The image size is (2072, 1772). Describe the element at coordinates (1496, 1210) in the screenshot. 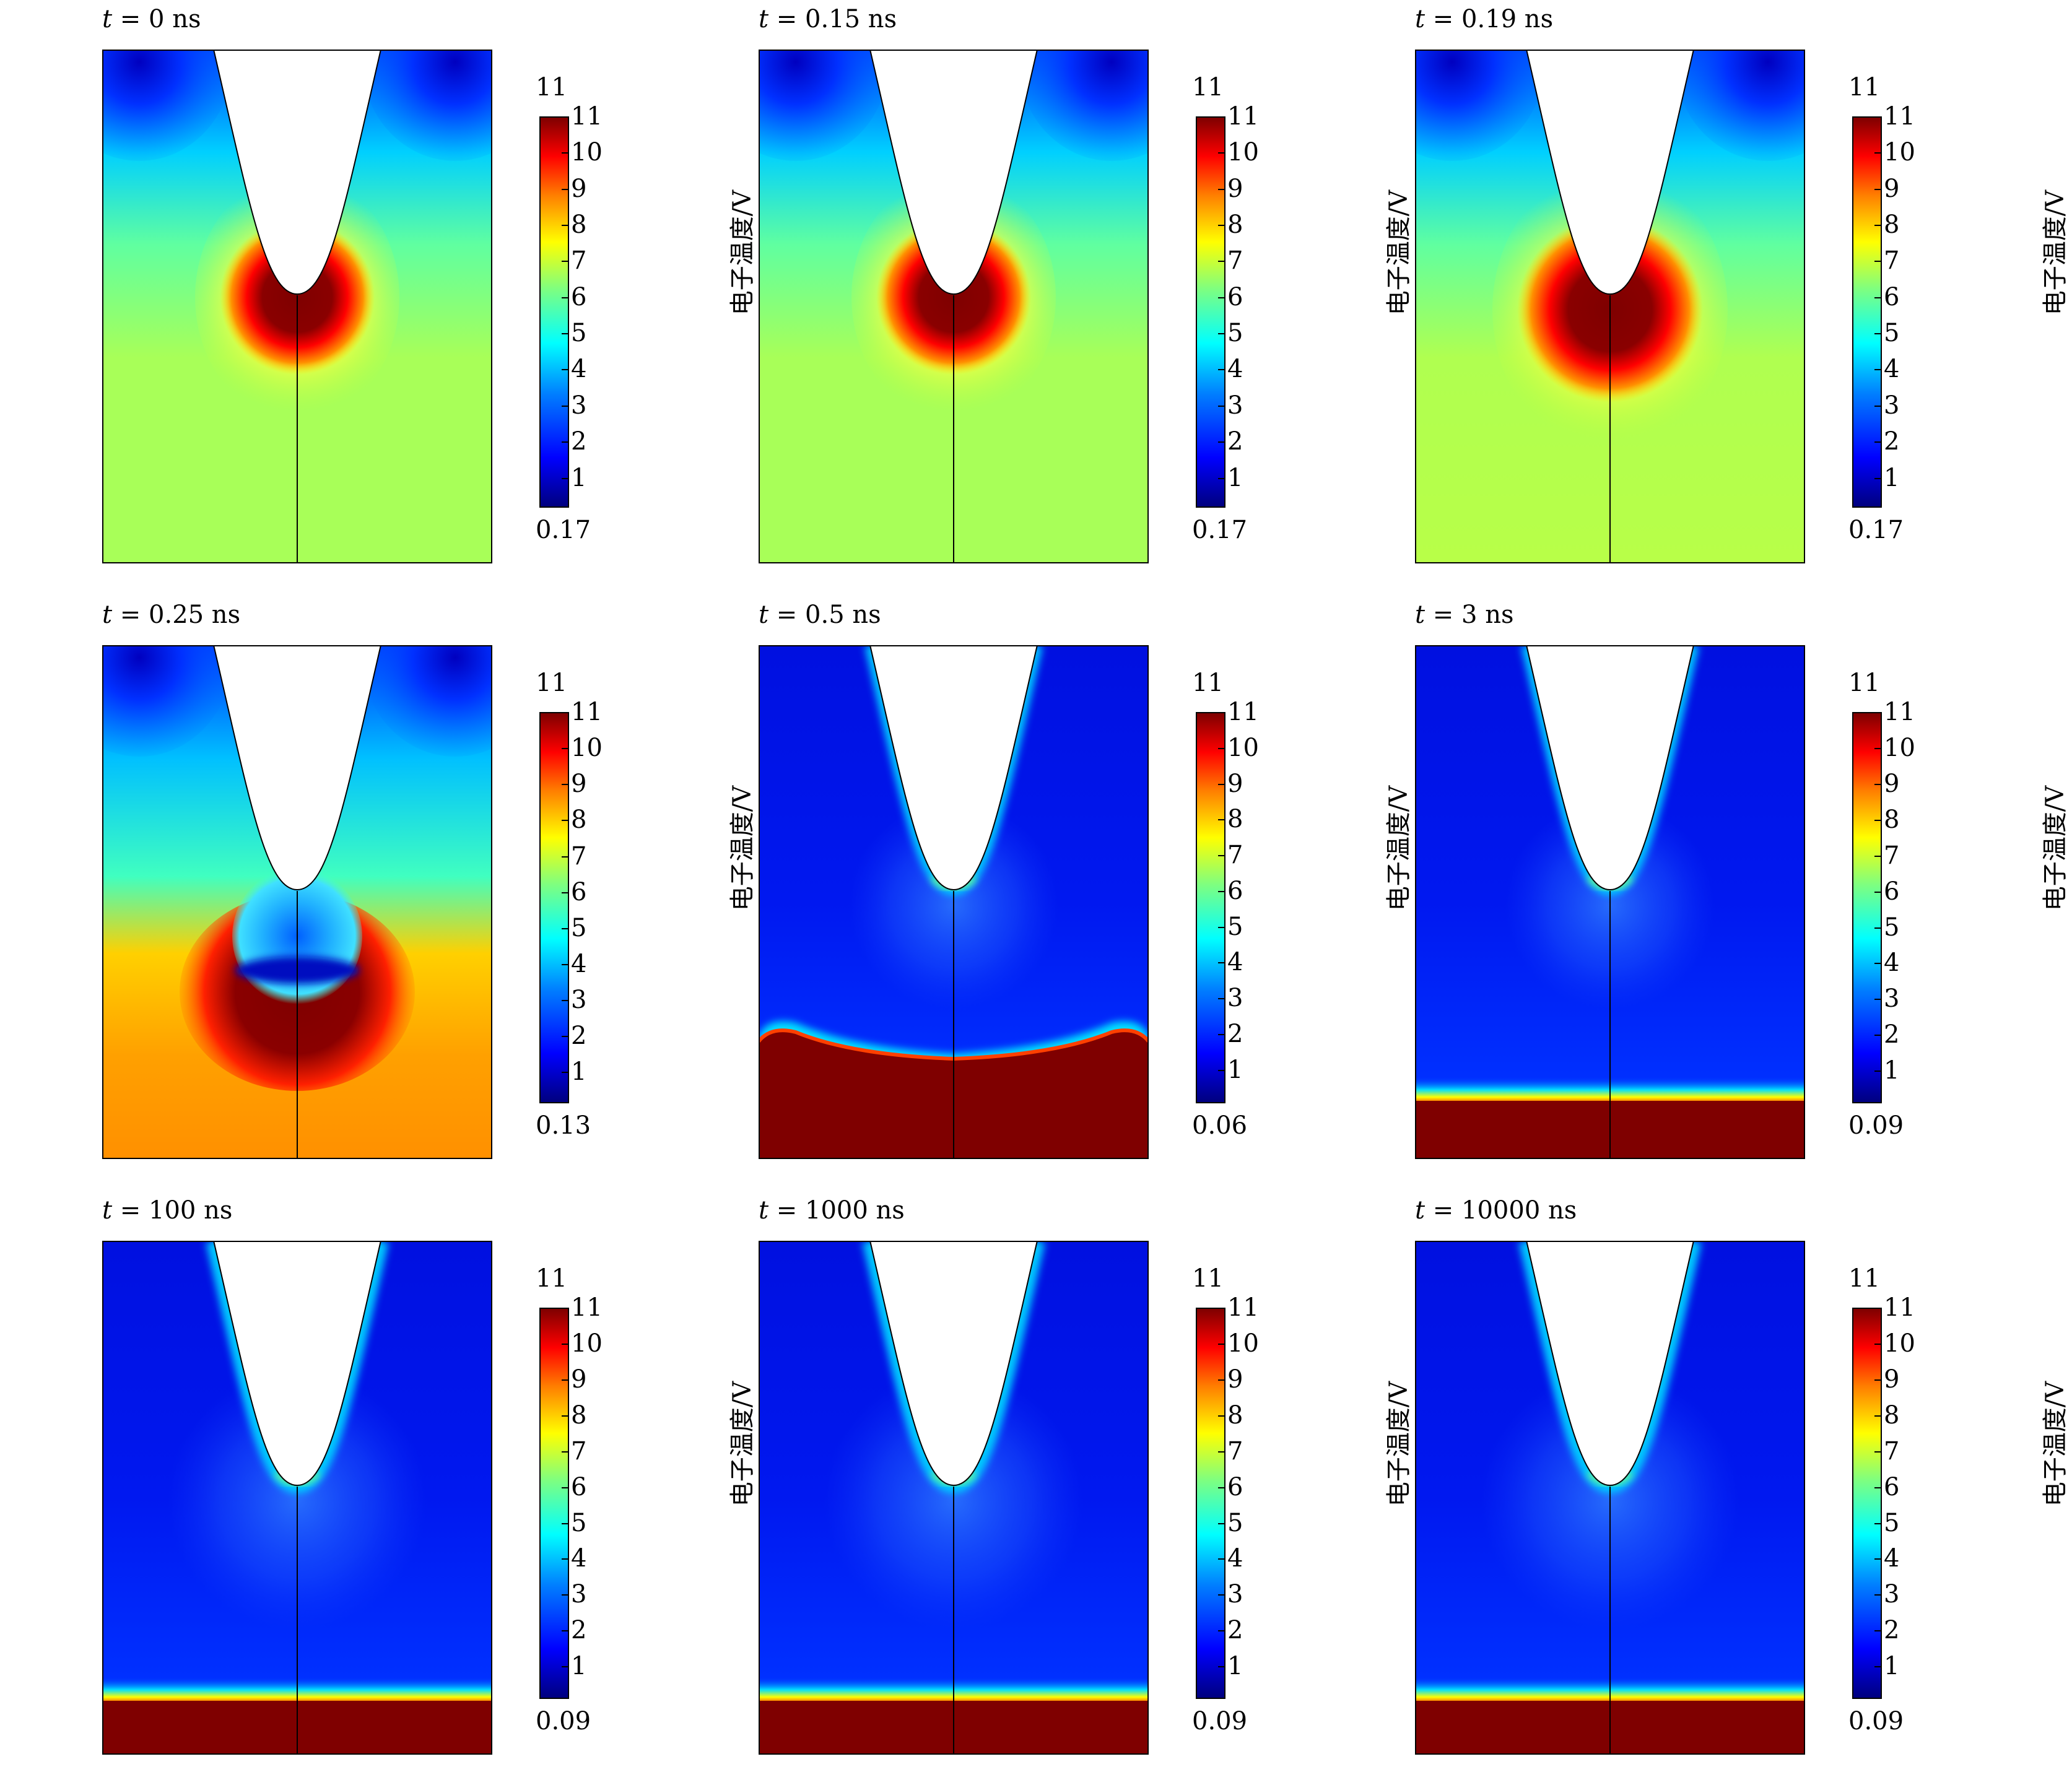

I see `panel-title: t = 10000 ns` at that location.